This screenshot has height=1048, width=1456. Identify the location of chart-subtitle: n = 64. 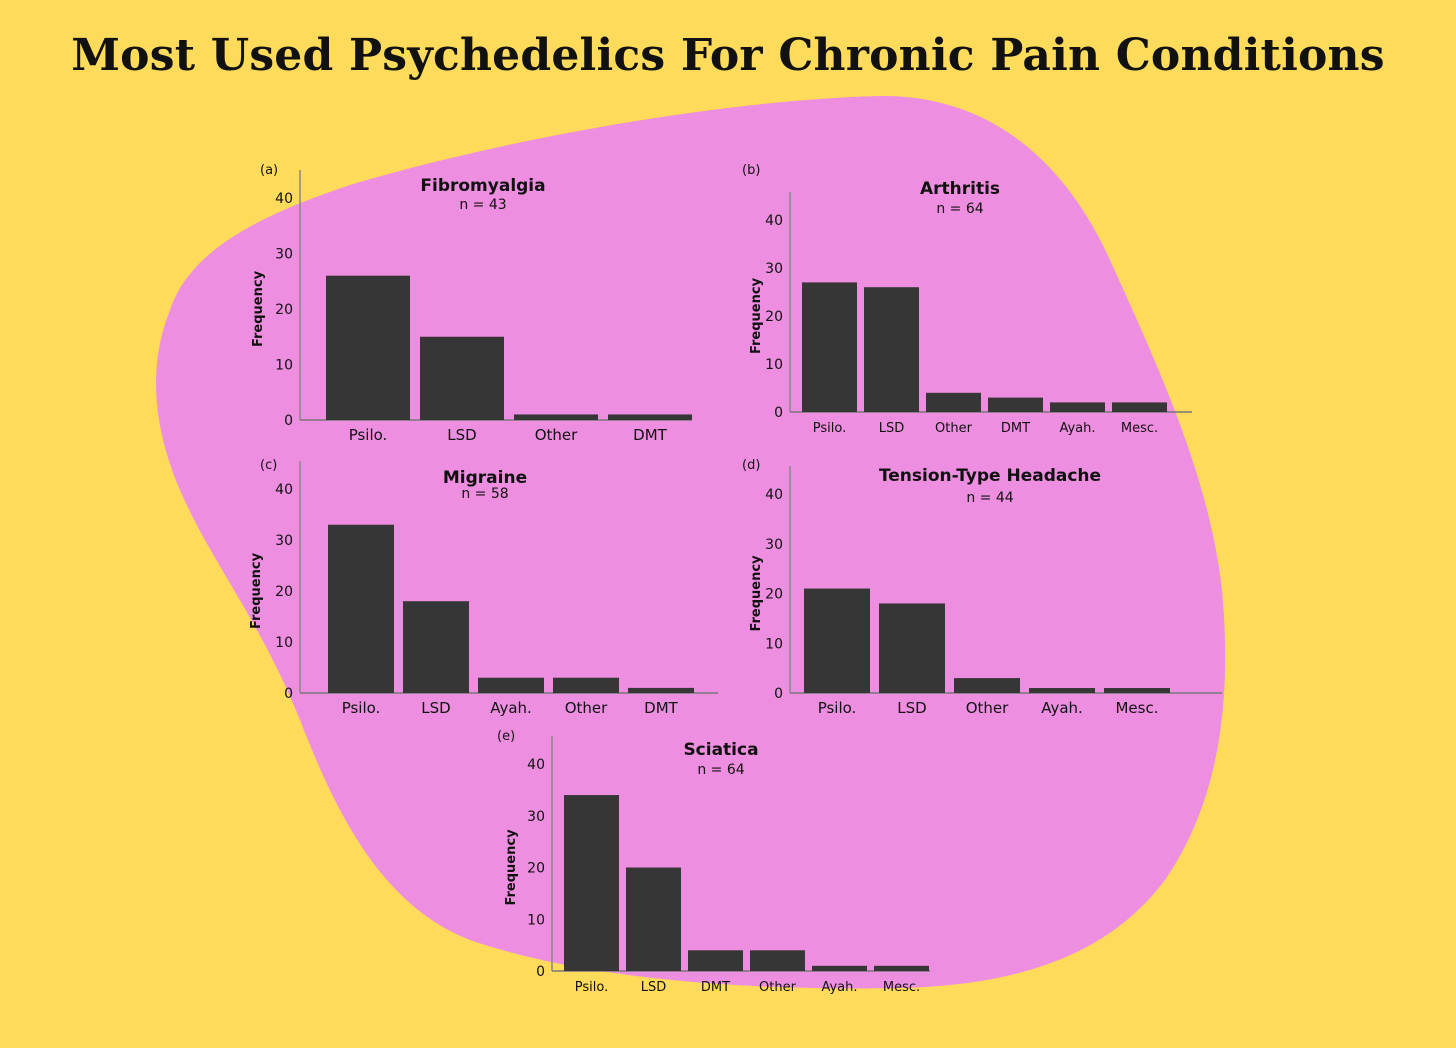
(959, 209).